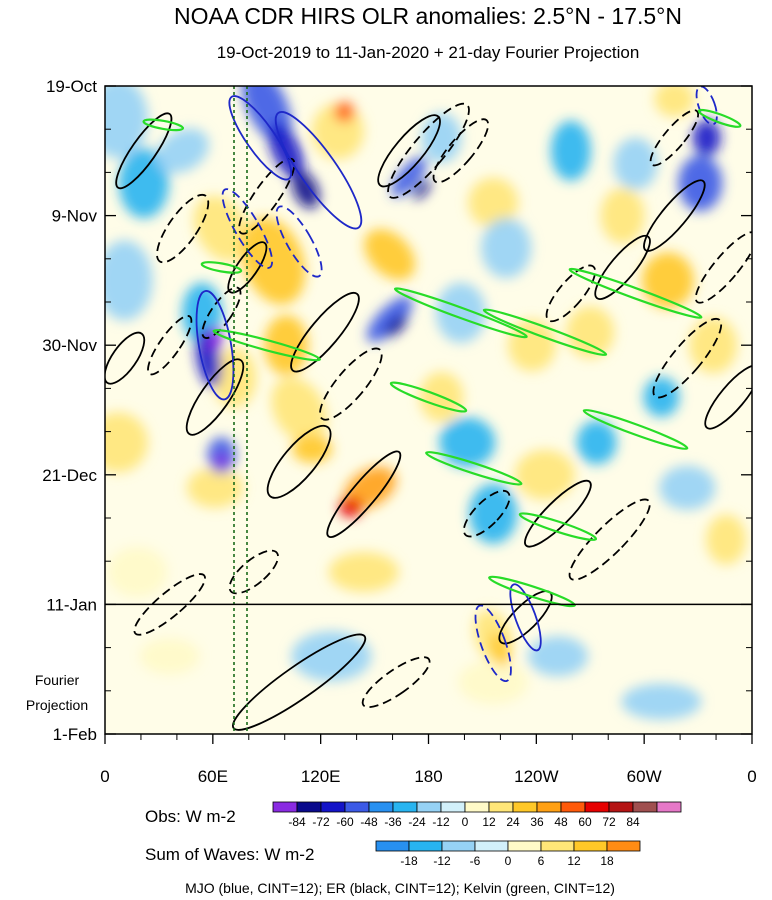 The image size is (772, 900). Describe the element at coordinates (633, 822) in the screenshot. I see `colorbar-label: 84` at that location.